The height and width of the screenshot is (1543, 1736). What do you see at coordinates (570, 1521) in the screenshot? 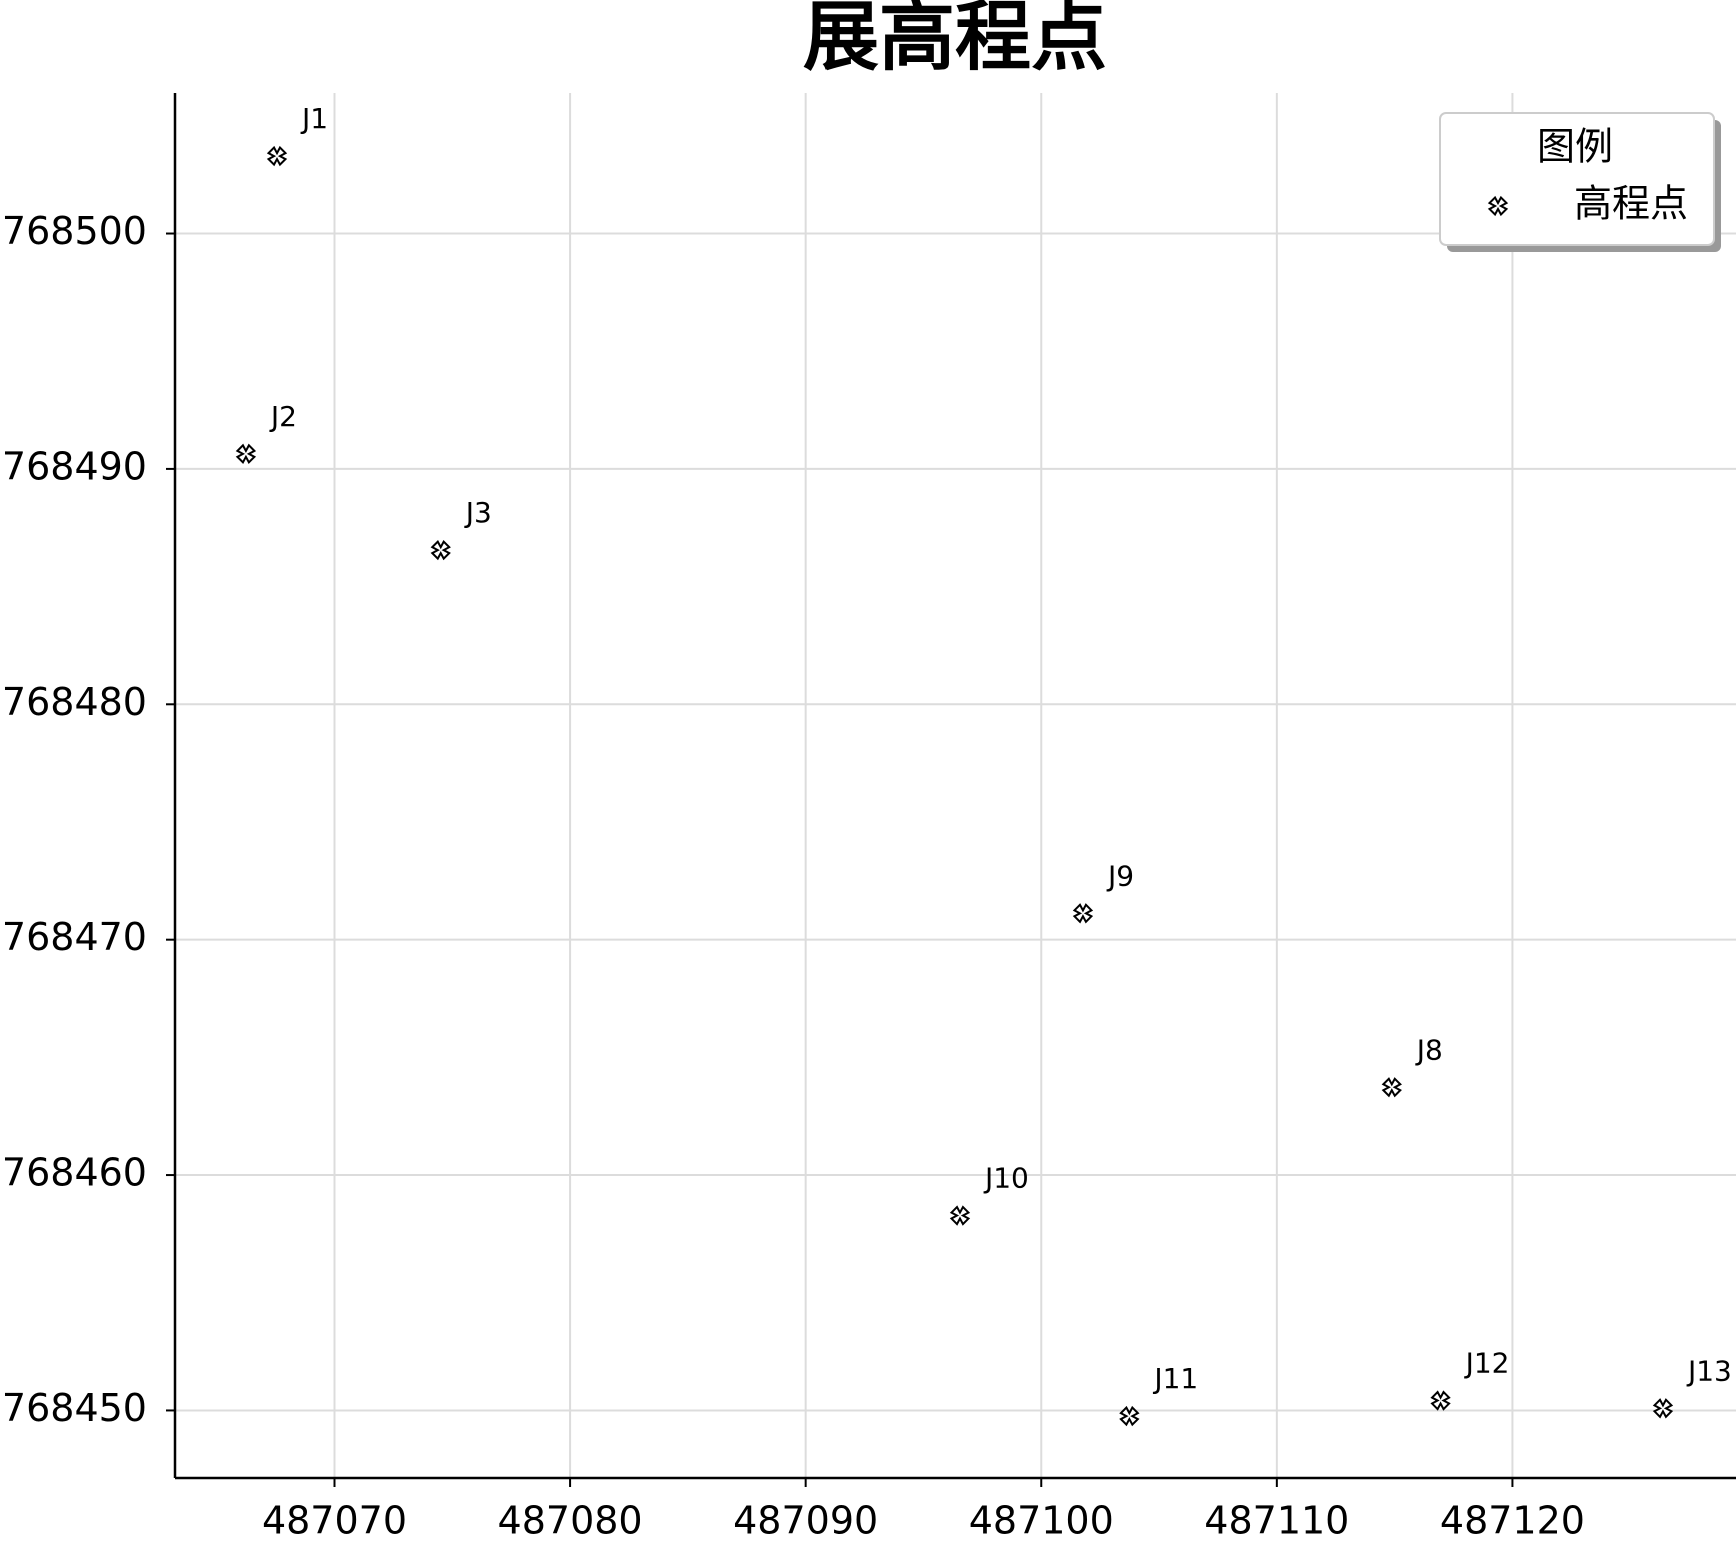
I see `x-tick-label: 487080` at bounding box center [570, 1521].